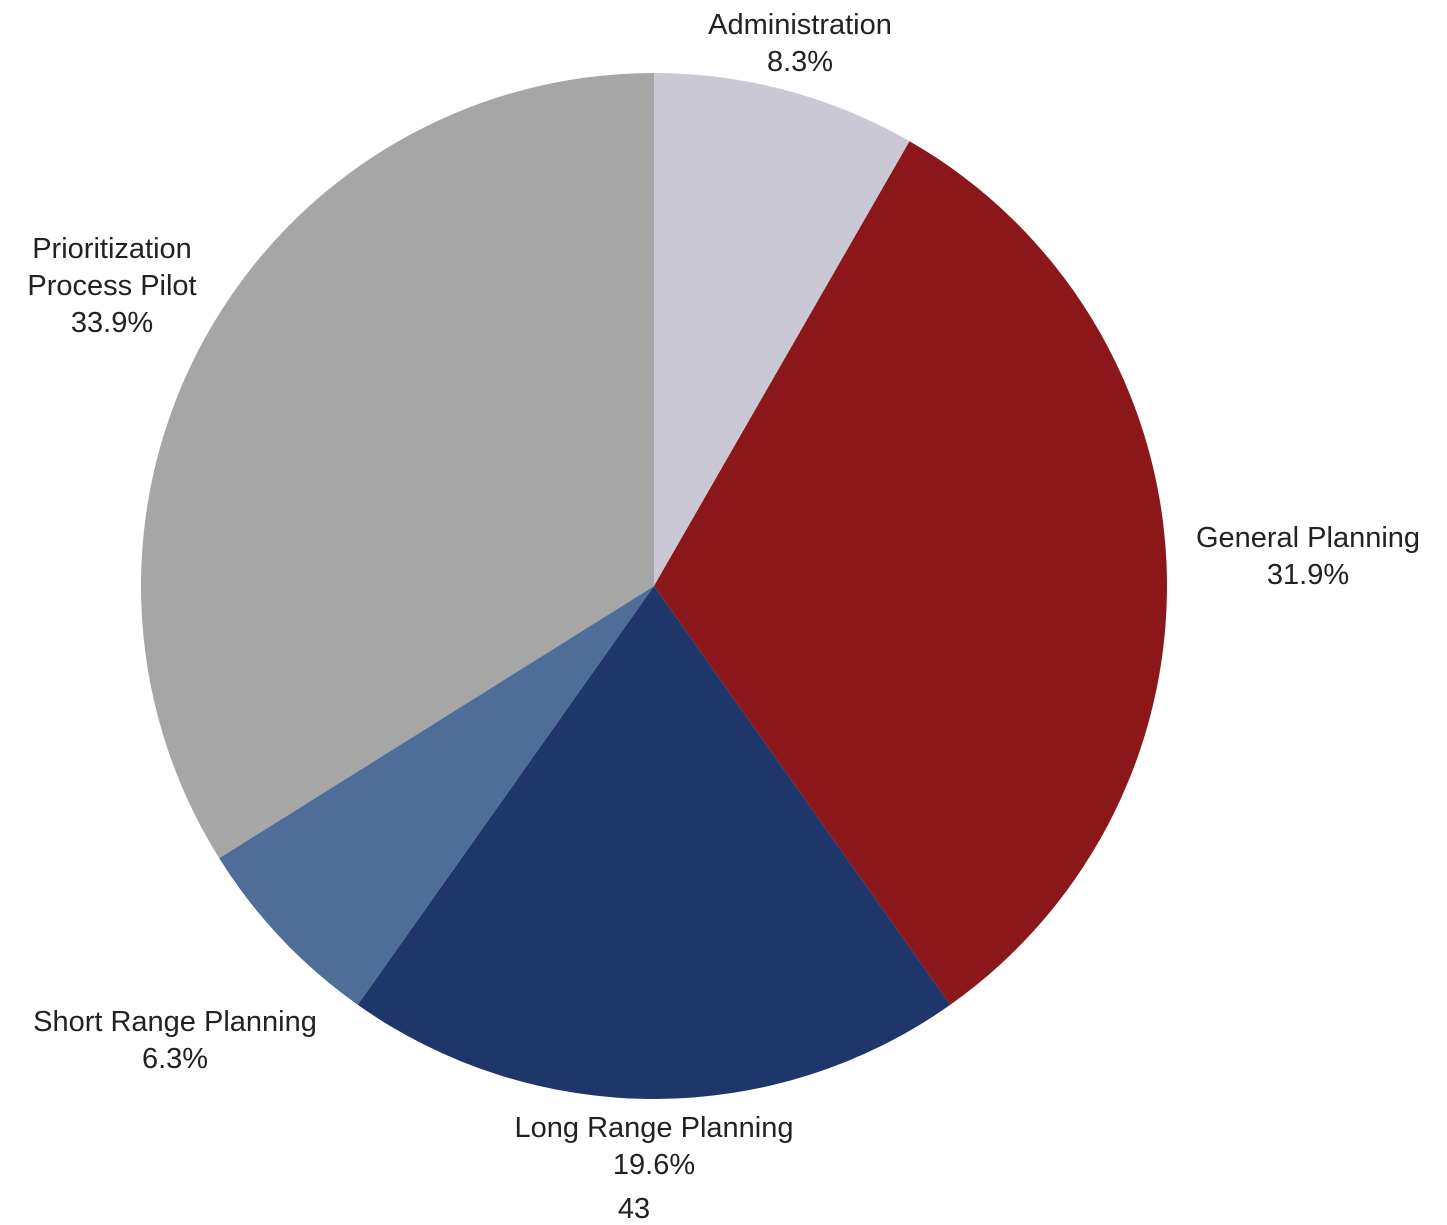 Image resolution: width=1447 pixels, height=1225 pixels. Describe the element at coordinates (436, 795) in the screenshot. I see `pie-slice-short-range-planning` at that location.